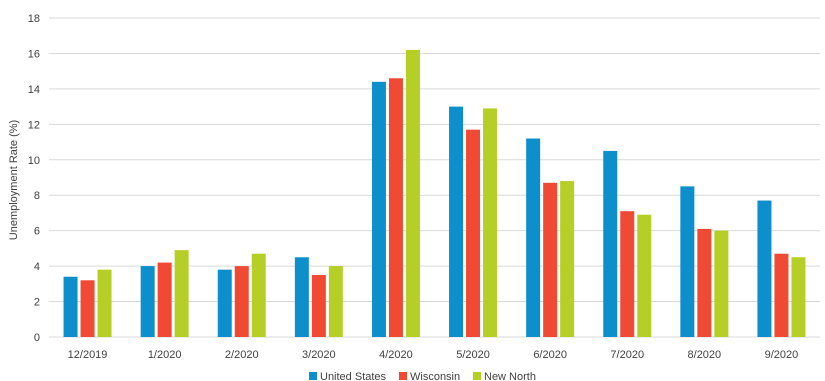  Describe the element at coordinates (782, 355) in the screenshot. I see `x-tick-label: 9/2020` at that location.